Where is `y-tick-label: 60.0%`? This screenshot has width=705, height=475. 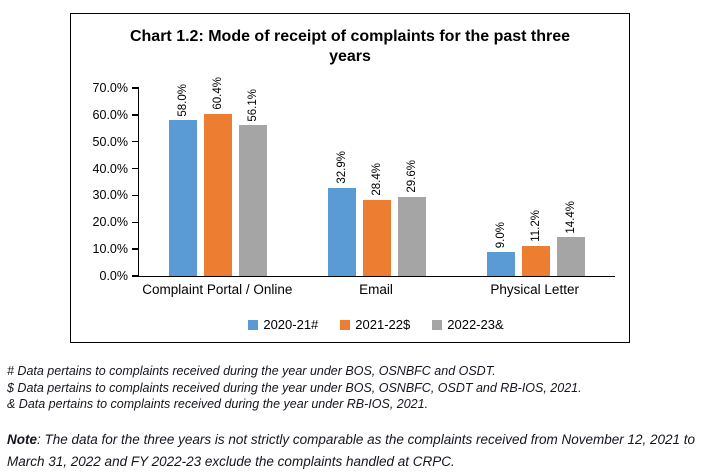
y-tick-label: 60.0% is located at coordinates (110, 114).